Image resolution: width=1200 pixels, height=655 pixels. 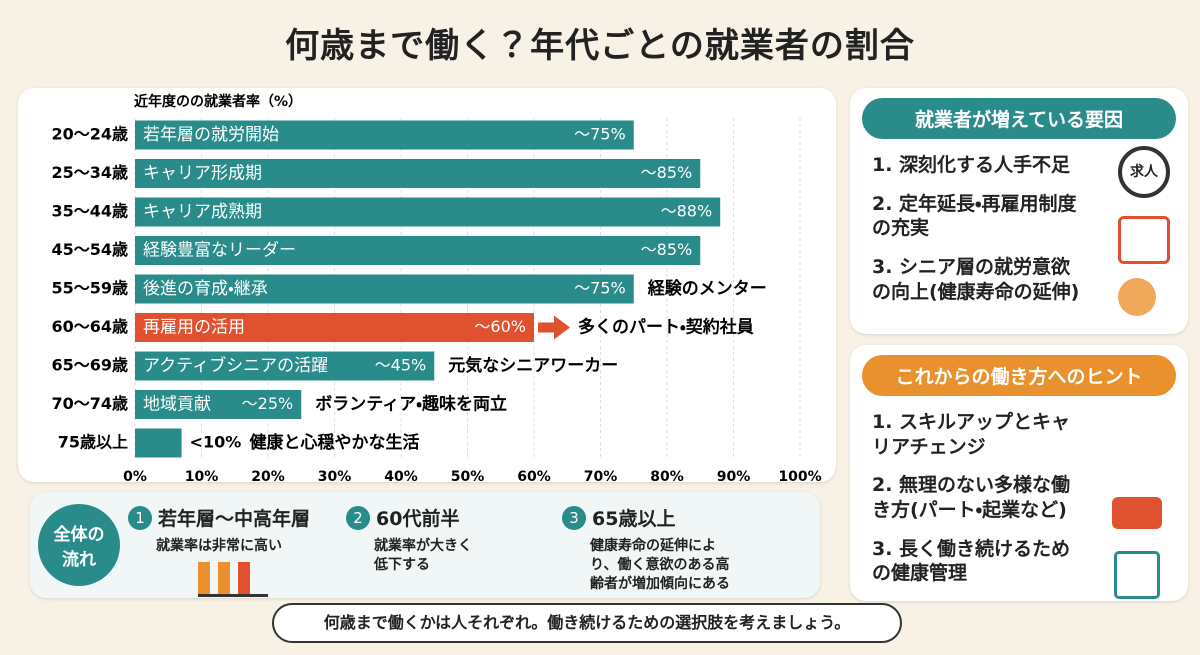 What do you see at coordinates (707, 288) in the screenshot?
I see `annotation: 経験のメンター` at bounding box center [707, 288].